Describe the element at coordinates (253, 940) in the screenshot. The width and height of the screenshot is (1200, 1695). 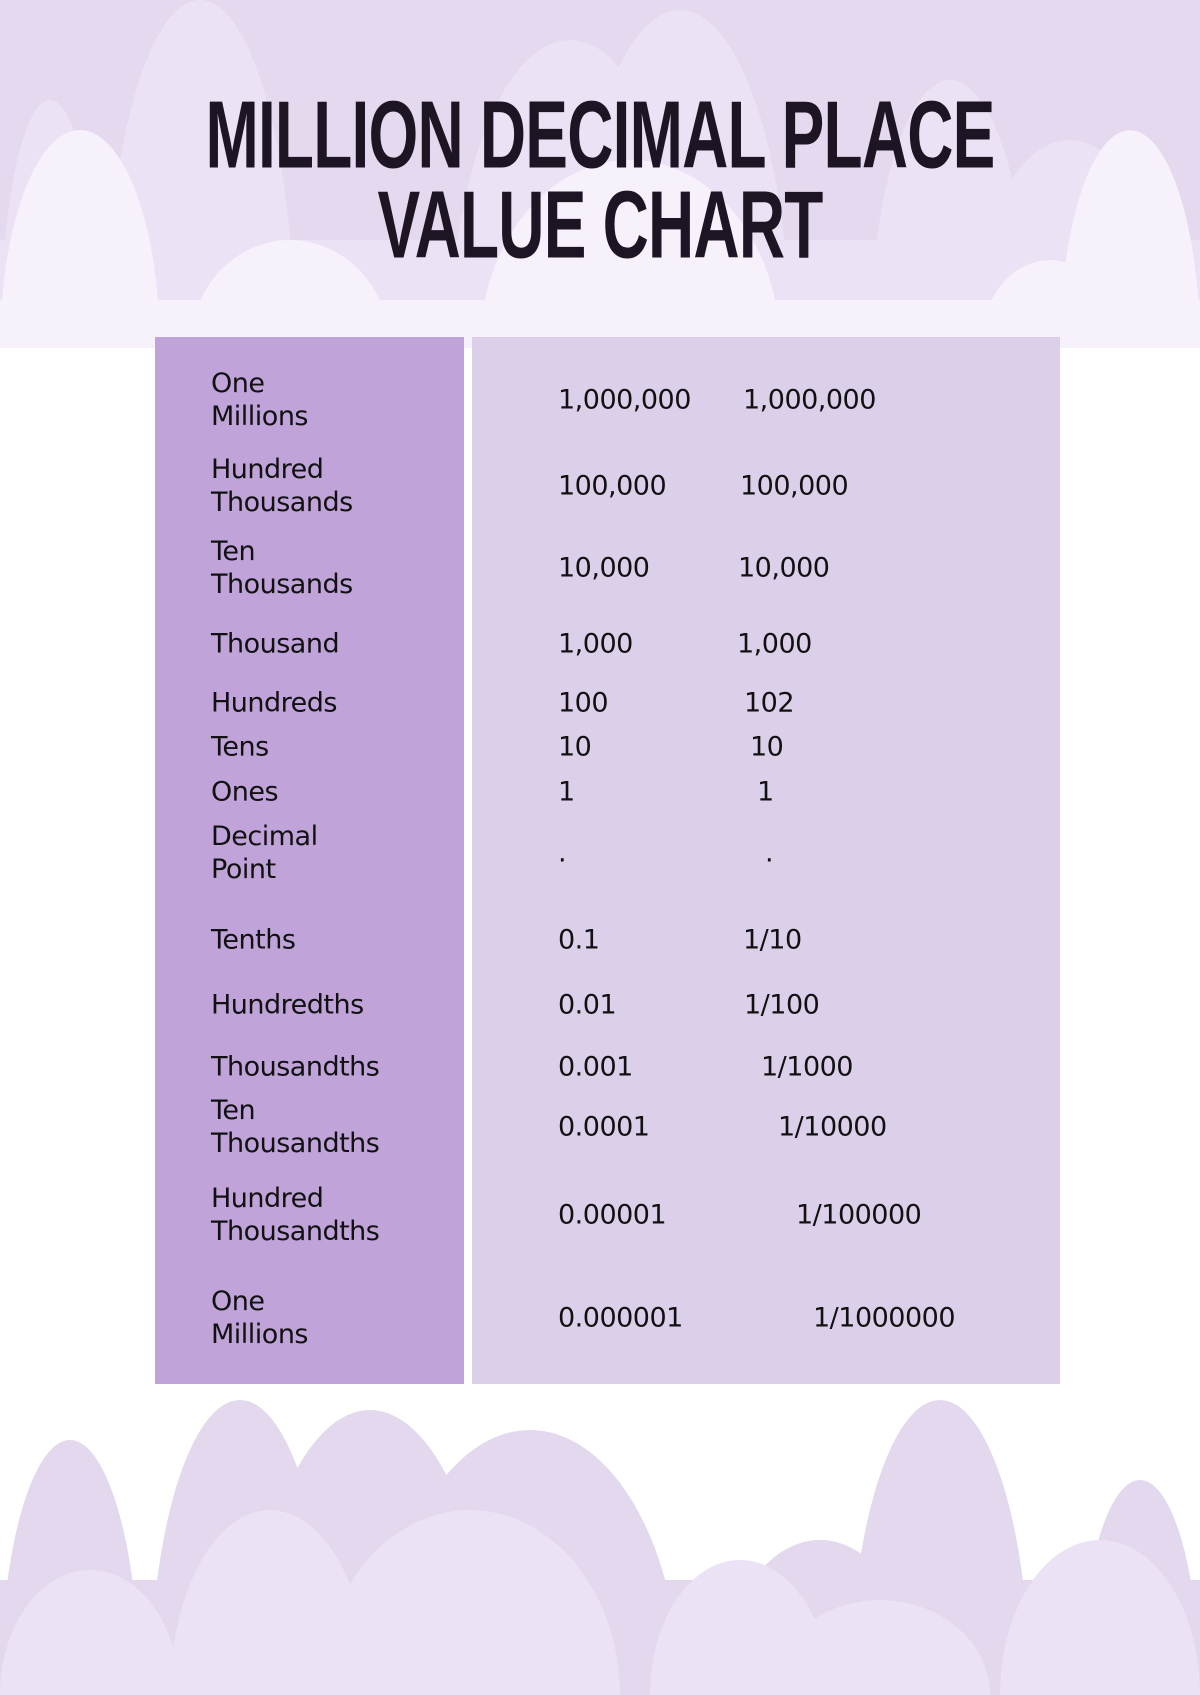
I see `place-name: Tenths` at that location.